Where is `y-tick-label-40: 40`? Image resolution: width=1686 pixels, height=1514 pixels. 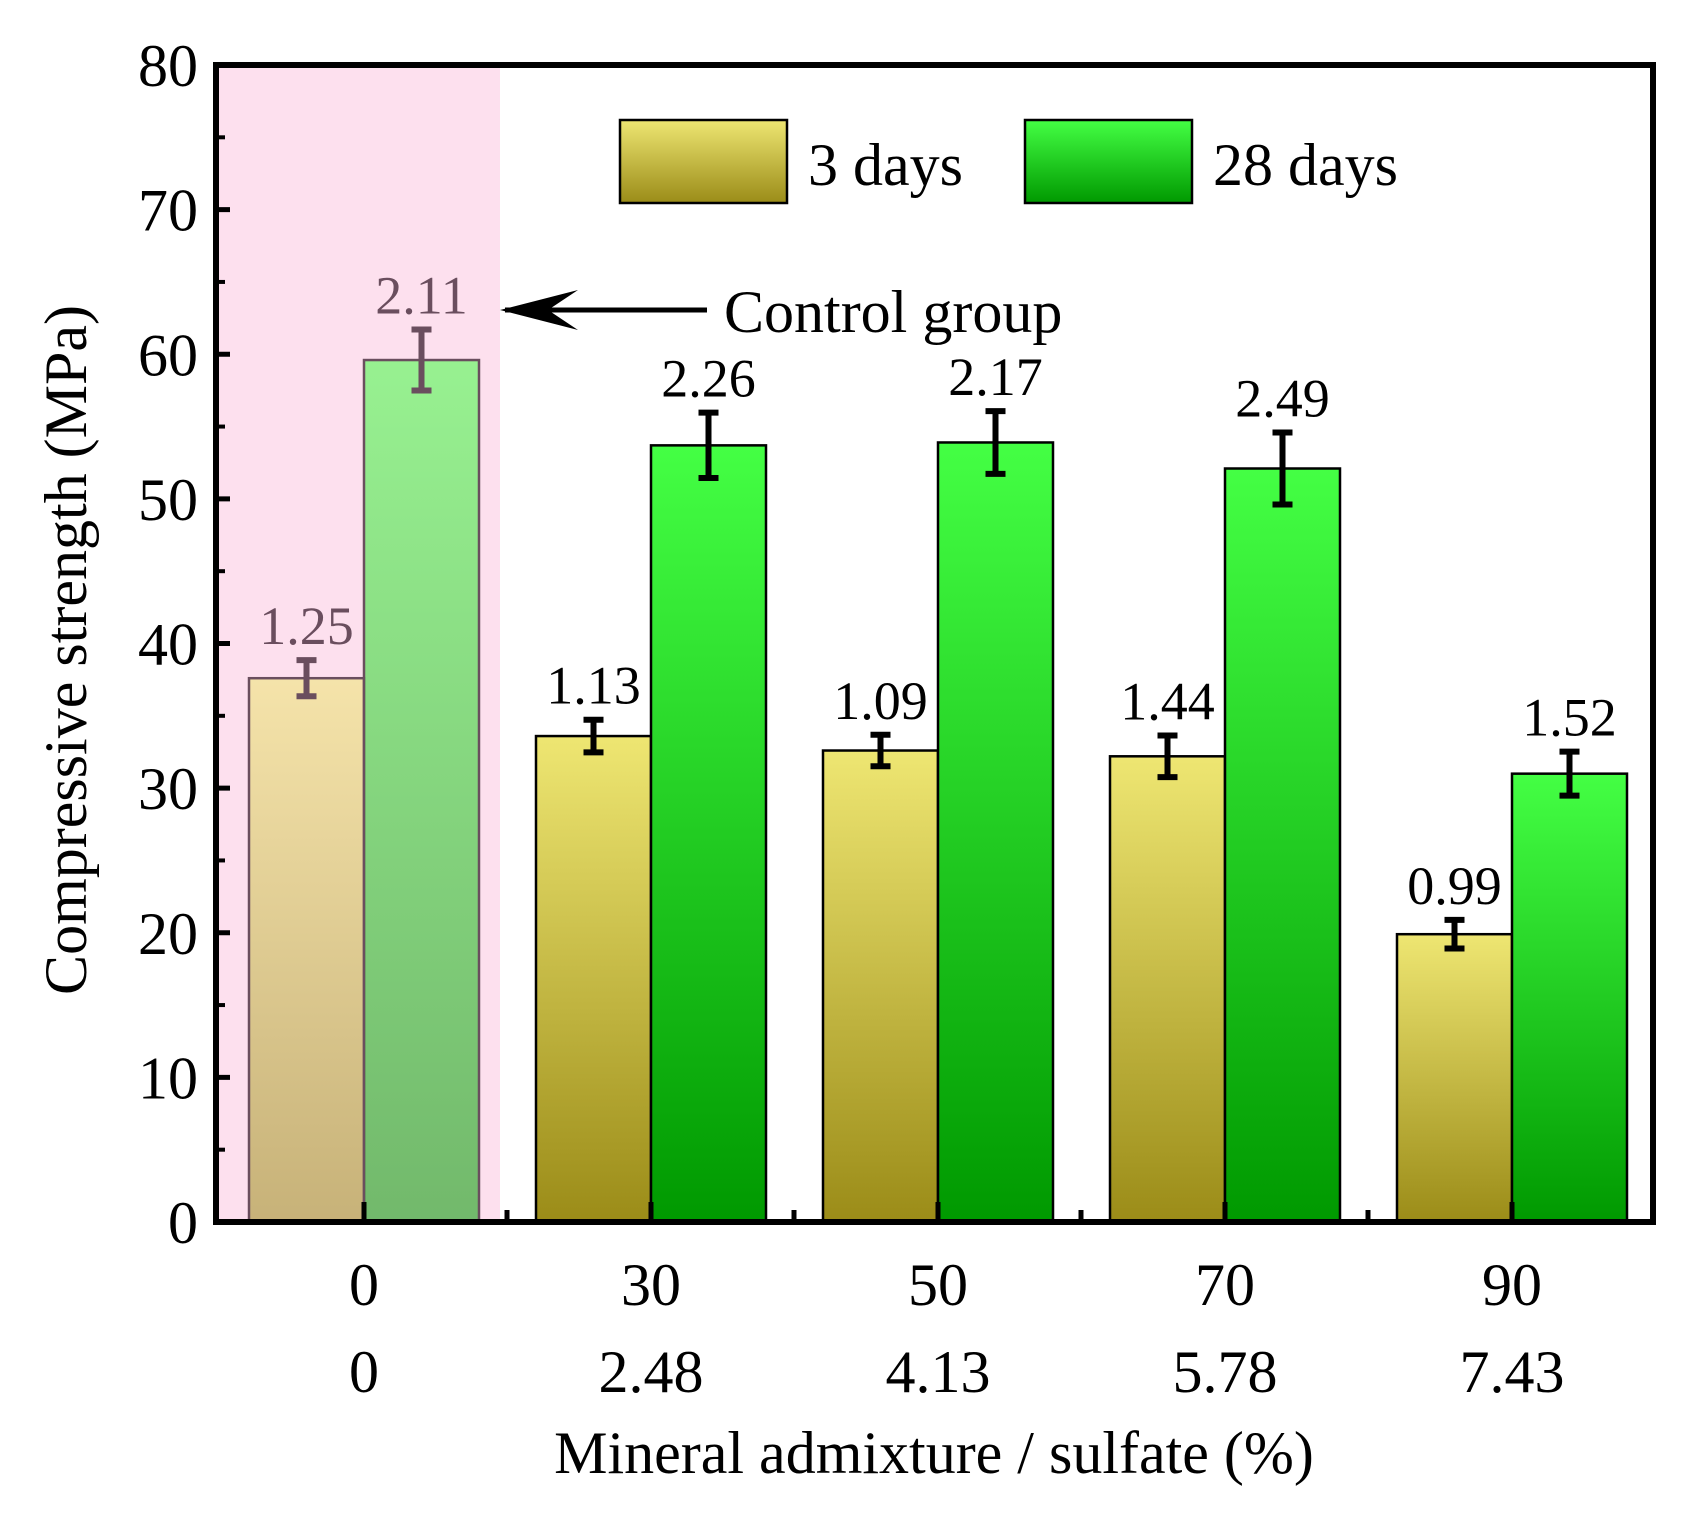 y-tick-label-40: 40 is located at coordinates (168, 645).